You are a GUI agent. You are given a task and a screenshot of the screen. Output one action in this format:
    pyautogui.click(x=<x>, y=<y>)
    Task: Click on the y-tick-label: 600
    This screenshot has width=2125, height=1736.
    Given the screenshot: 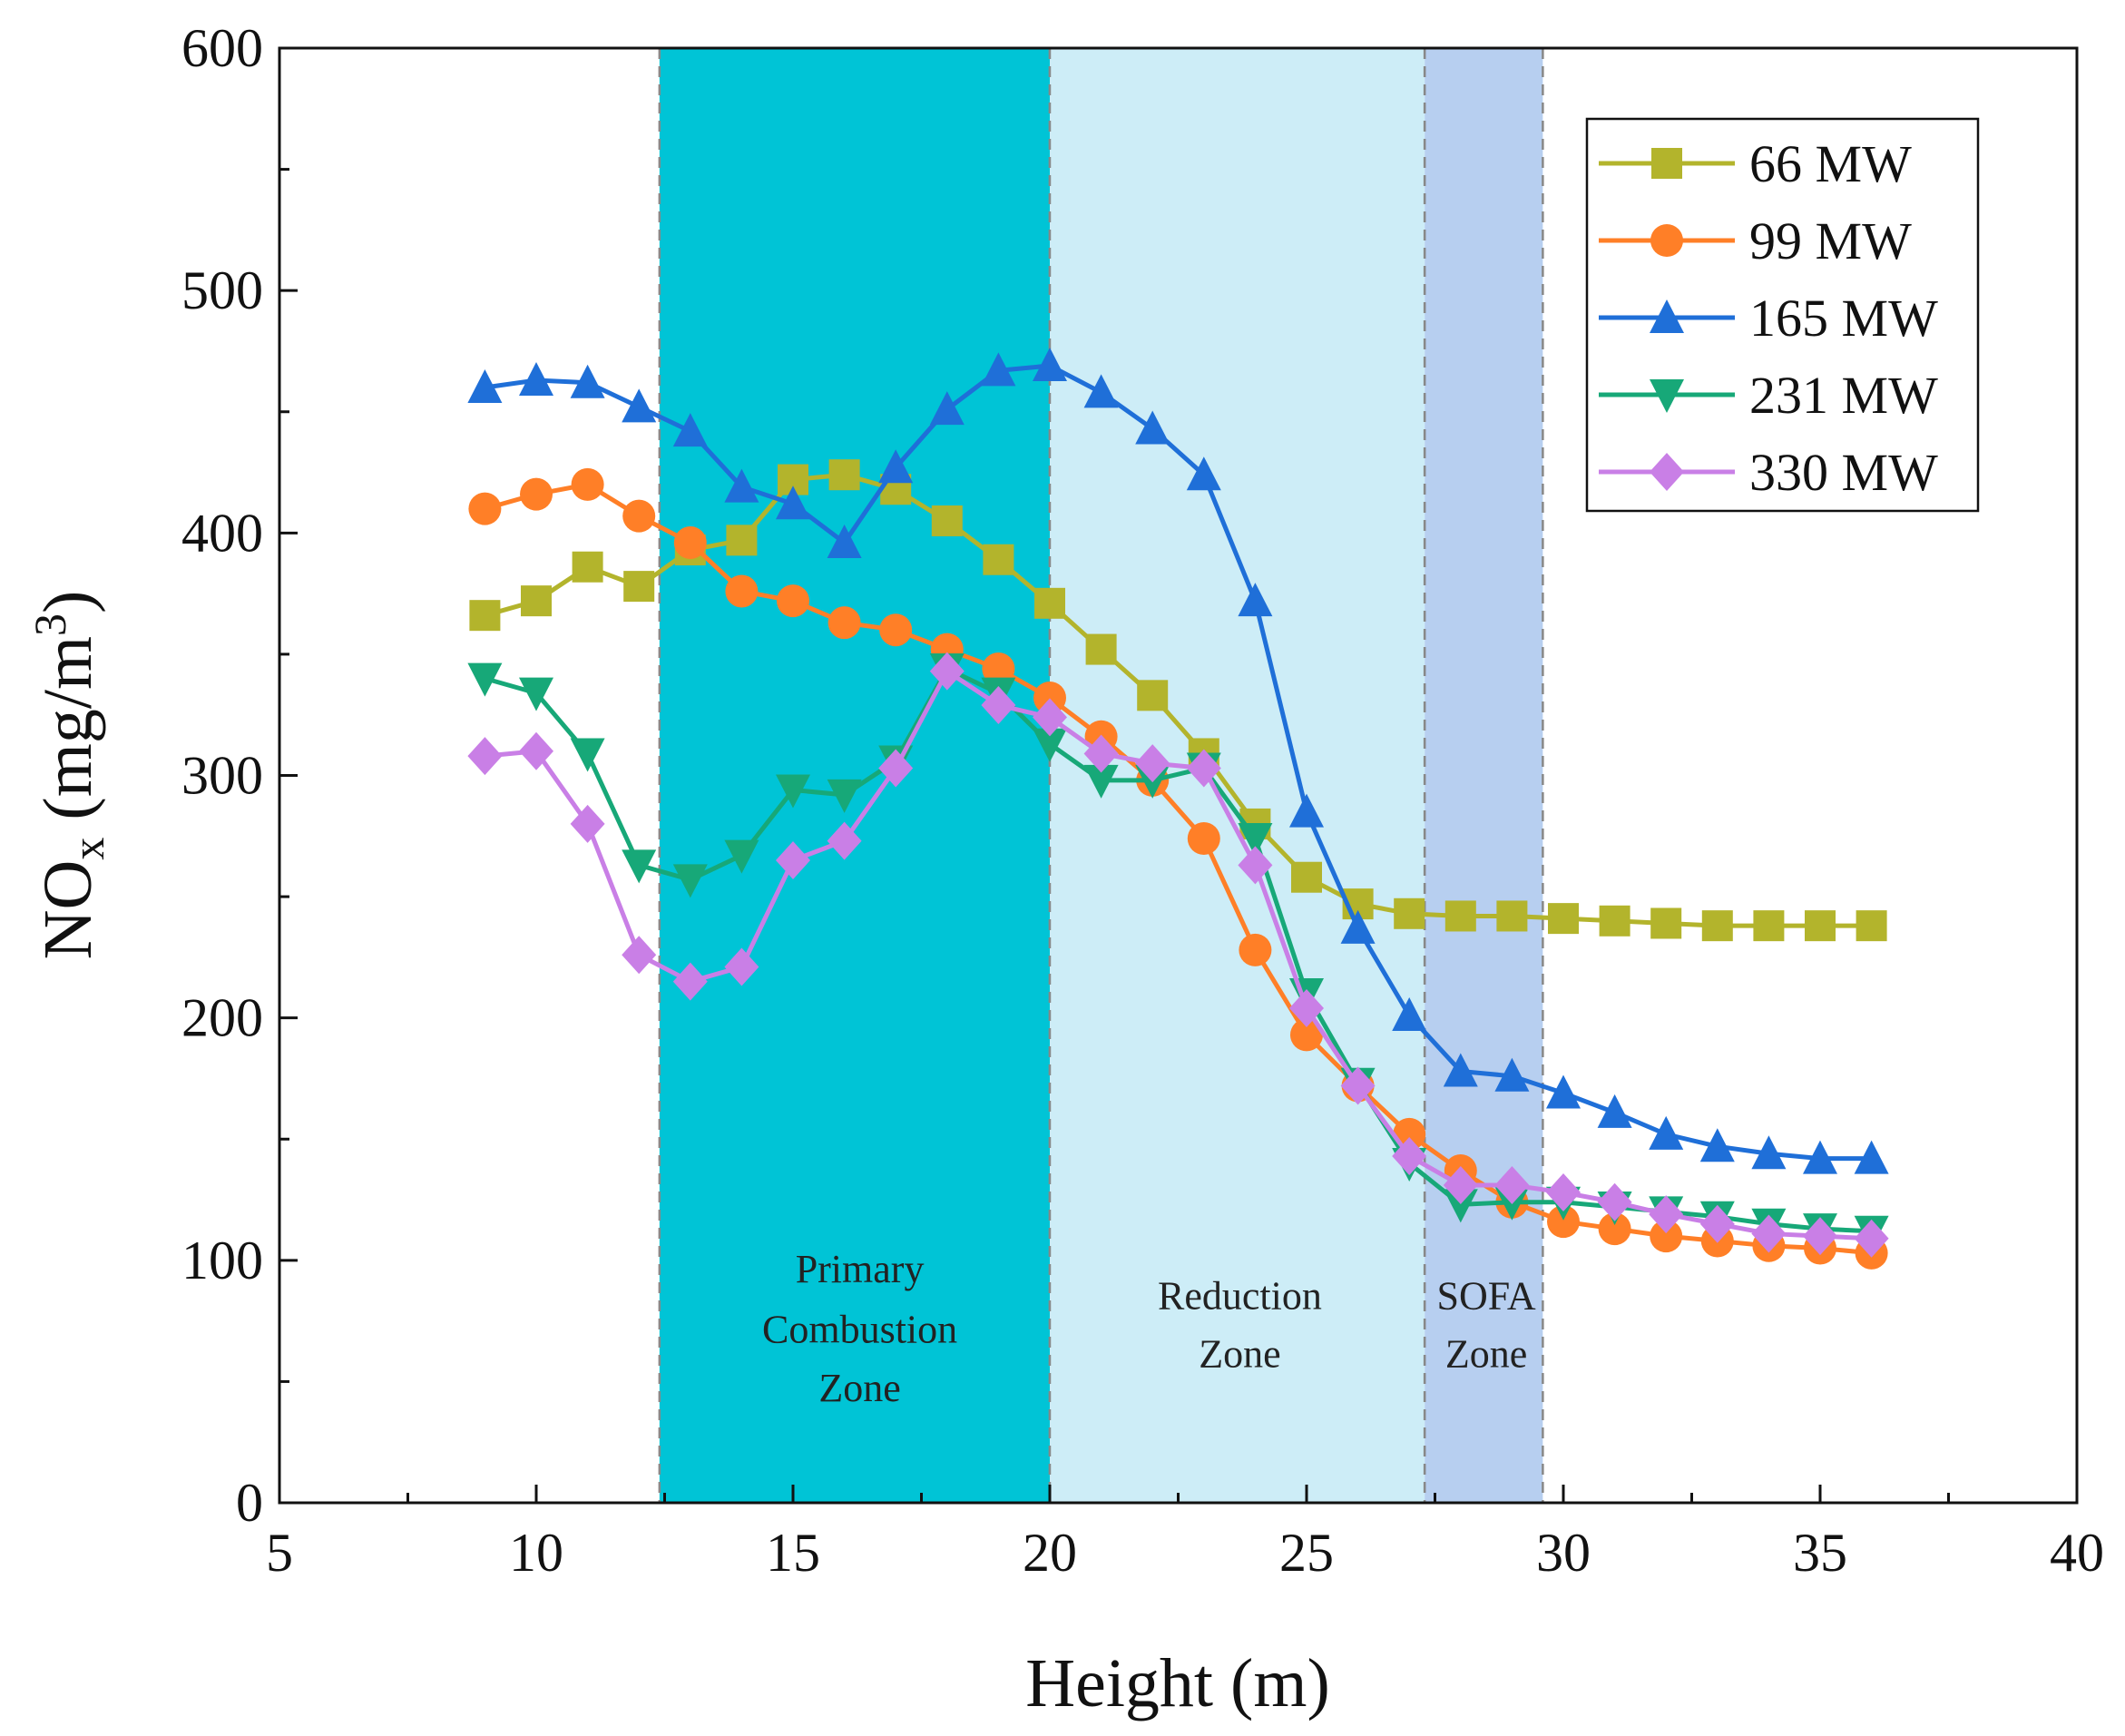 What is the action you would take?
    pyautogui.click(x=222, y=48)
    